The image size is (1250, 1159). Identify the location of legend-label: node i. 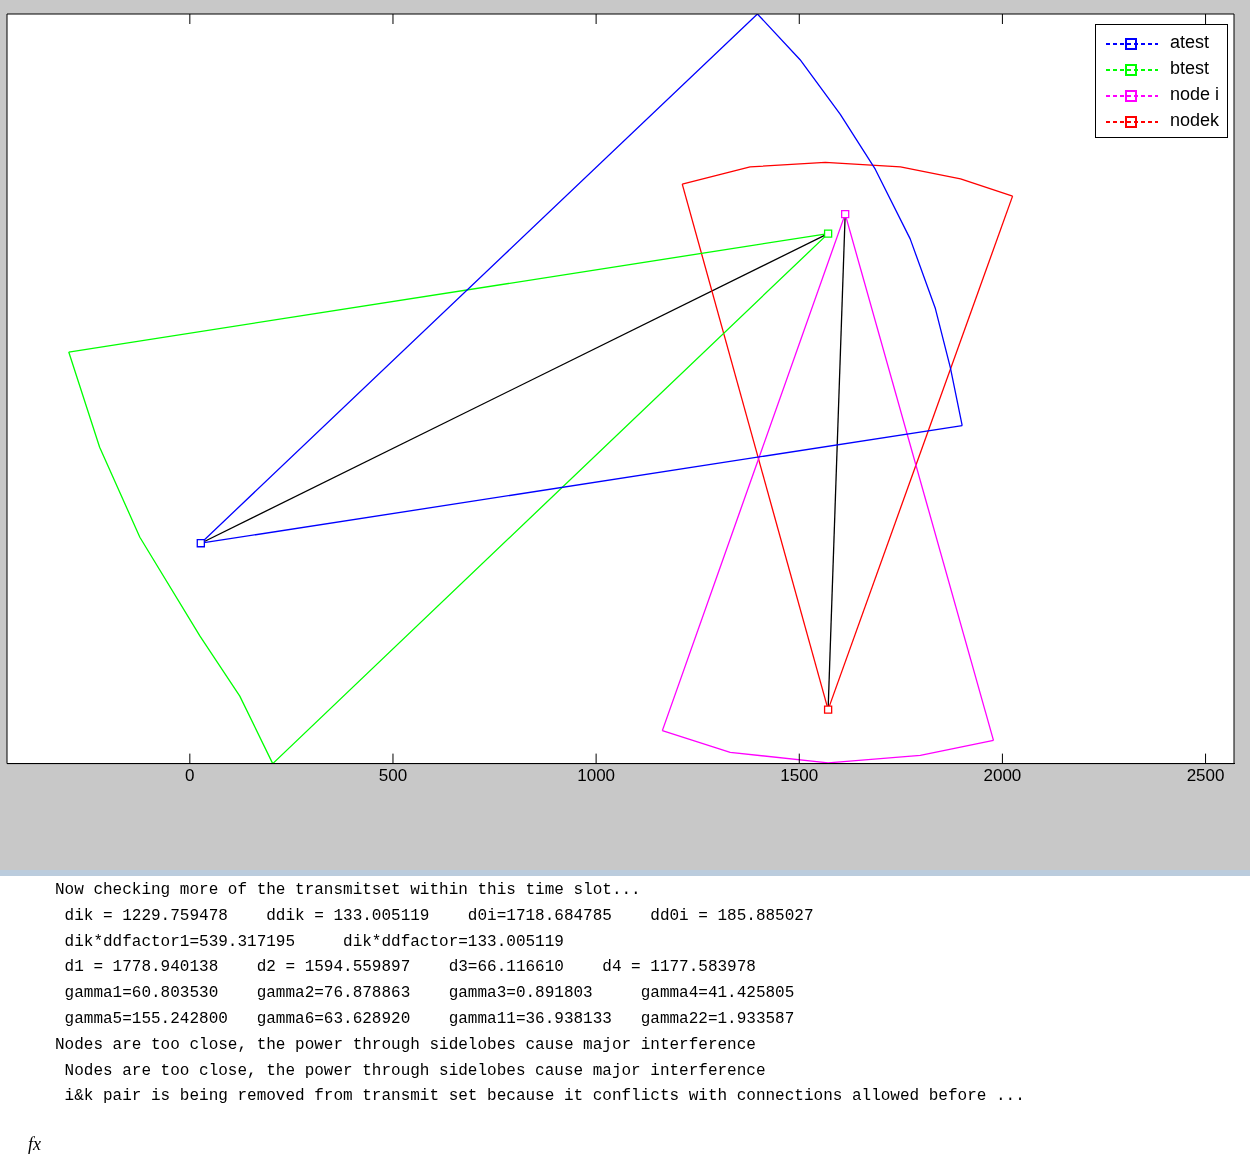
(1194, 94).